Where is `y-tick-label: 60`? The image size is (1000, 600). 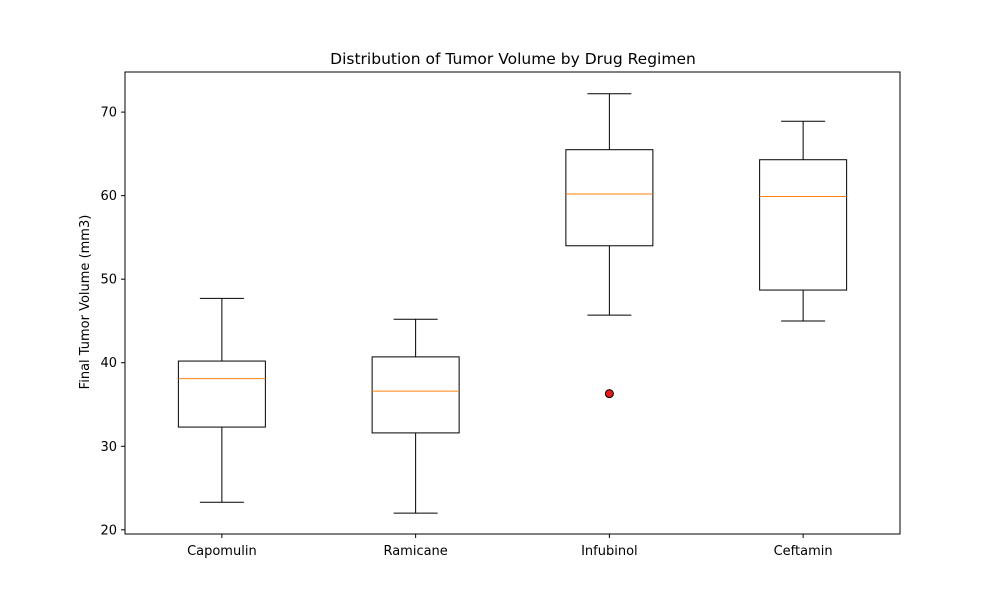 y-tick-label: 60 is located at coordinates (108, 196).